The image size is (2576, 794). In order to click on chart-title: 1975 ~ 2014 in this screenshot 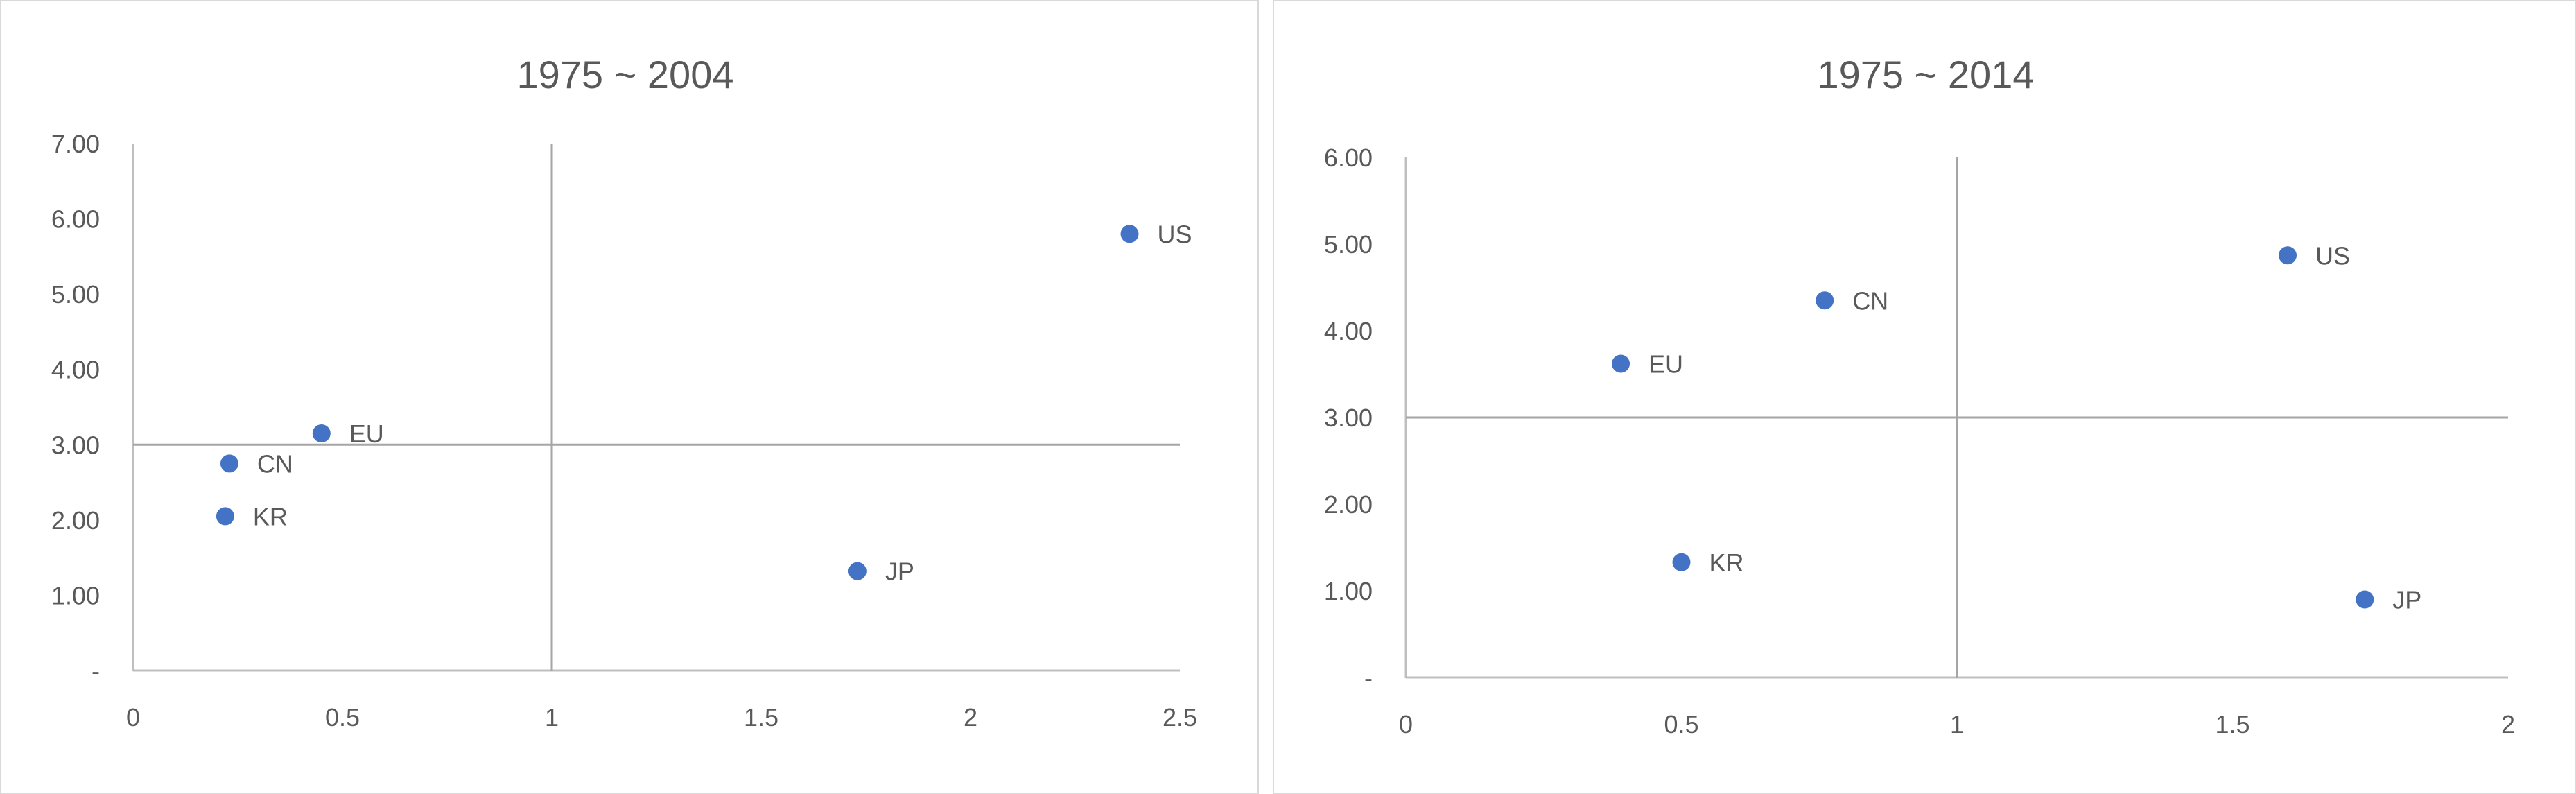, I will do `click(1926, 74)`.